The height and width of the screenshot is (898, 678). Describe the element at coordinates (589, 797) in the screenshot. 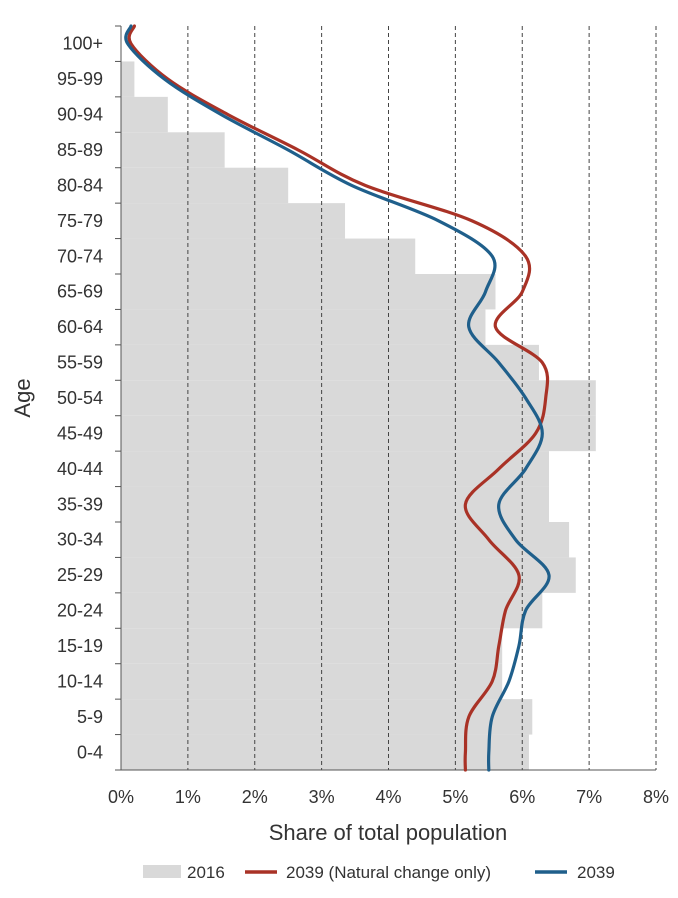

I see `x-tick-label-7: 7%` at that location.